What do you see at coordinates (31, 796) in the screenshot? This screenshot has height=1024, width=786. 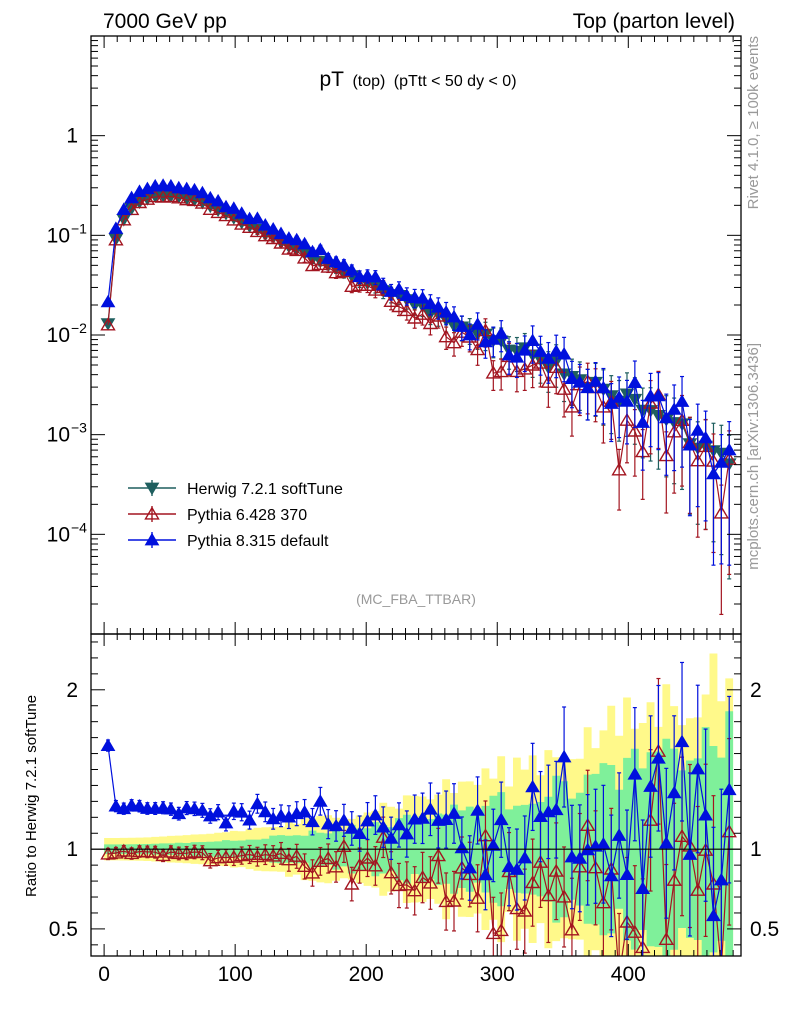 I see `ratio-axis-label: Ratio to Herwig 7.2.1 softTune` at bounding box center [31, 796].